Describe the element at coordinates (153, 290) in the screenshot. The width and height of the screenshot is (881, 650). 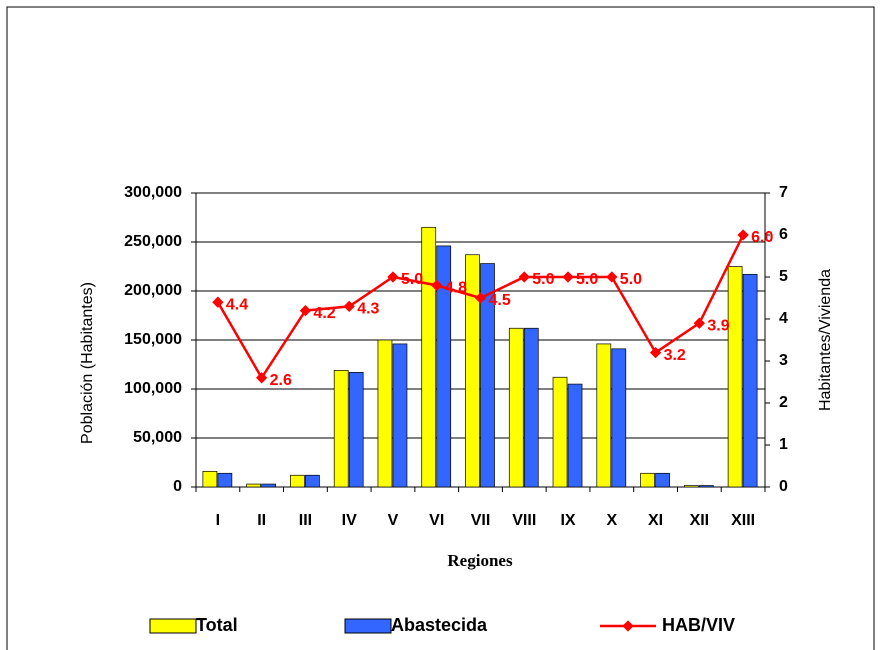
I see `y-tick-label: 200,000` at that location.